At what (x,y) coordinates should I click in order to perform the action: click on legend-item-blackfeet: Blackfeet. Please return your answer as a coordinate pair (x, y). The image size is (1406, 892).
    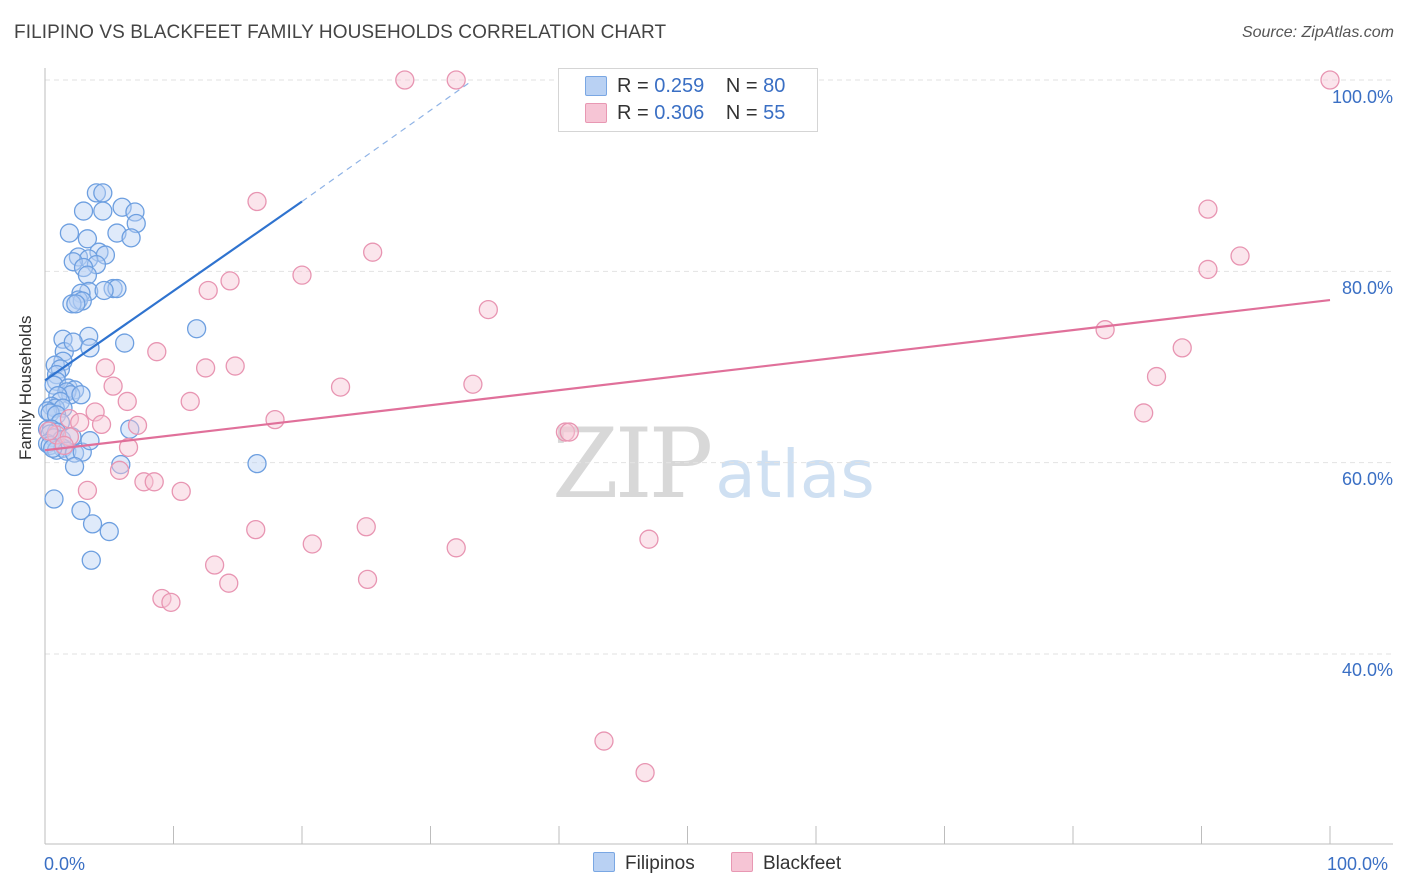
    Looking at the image, I should click on (786, 863).